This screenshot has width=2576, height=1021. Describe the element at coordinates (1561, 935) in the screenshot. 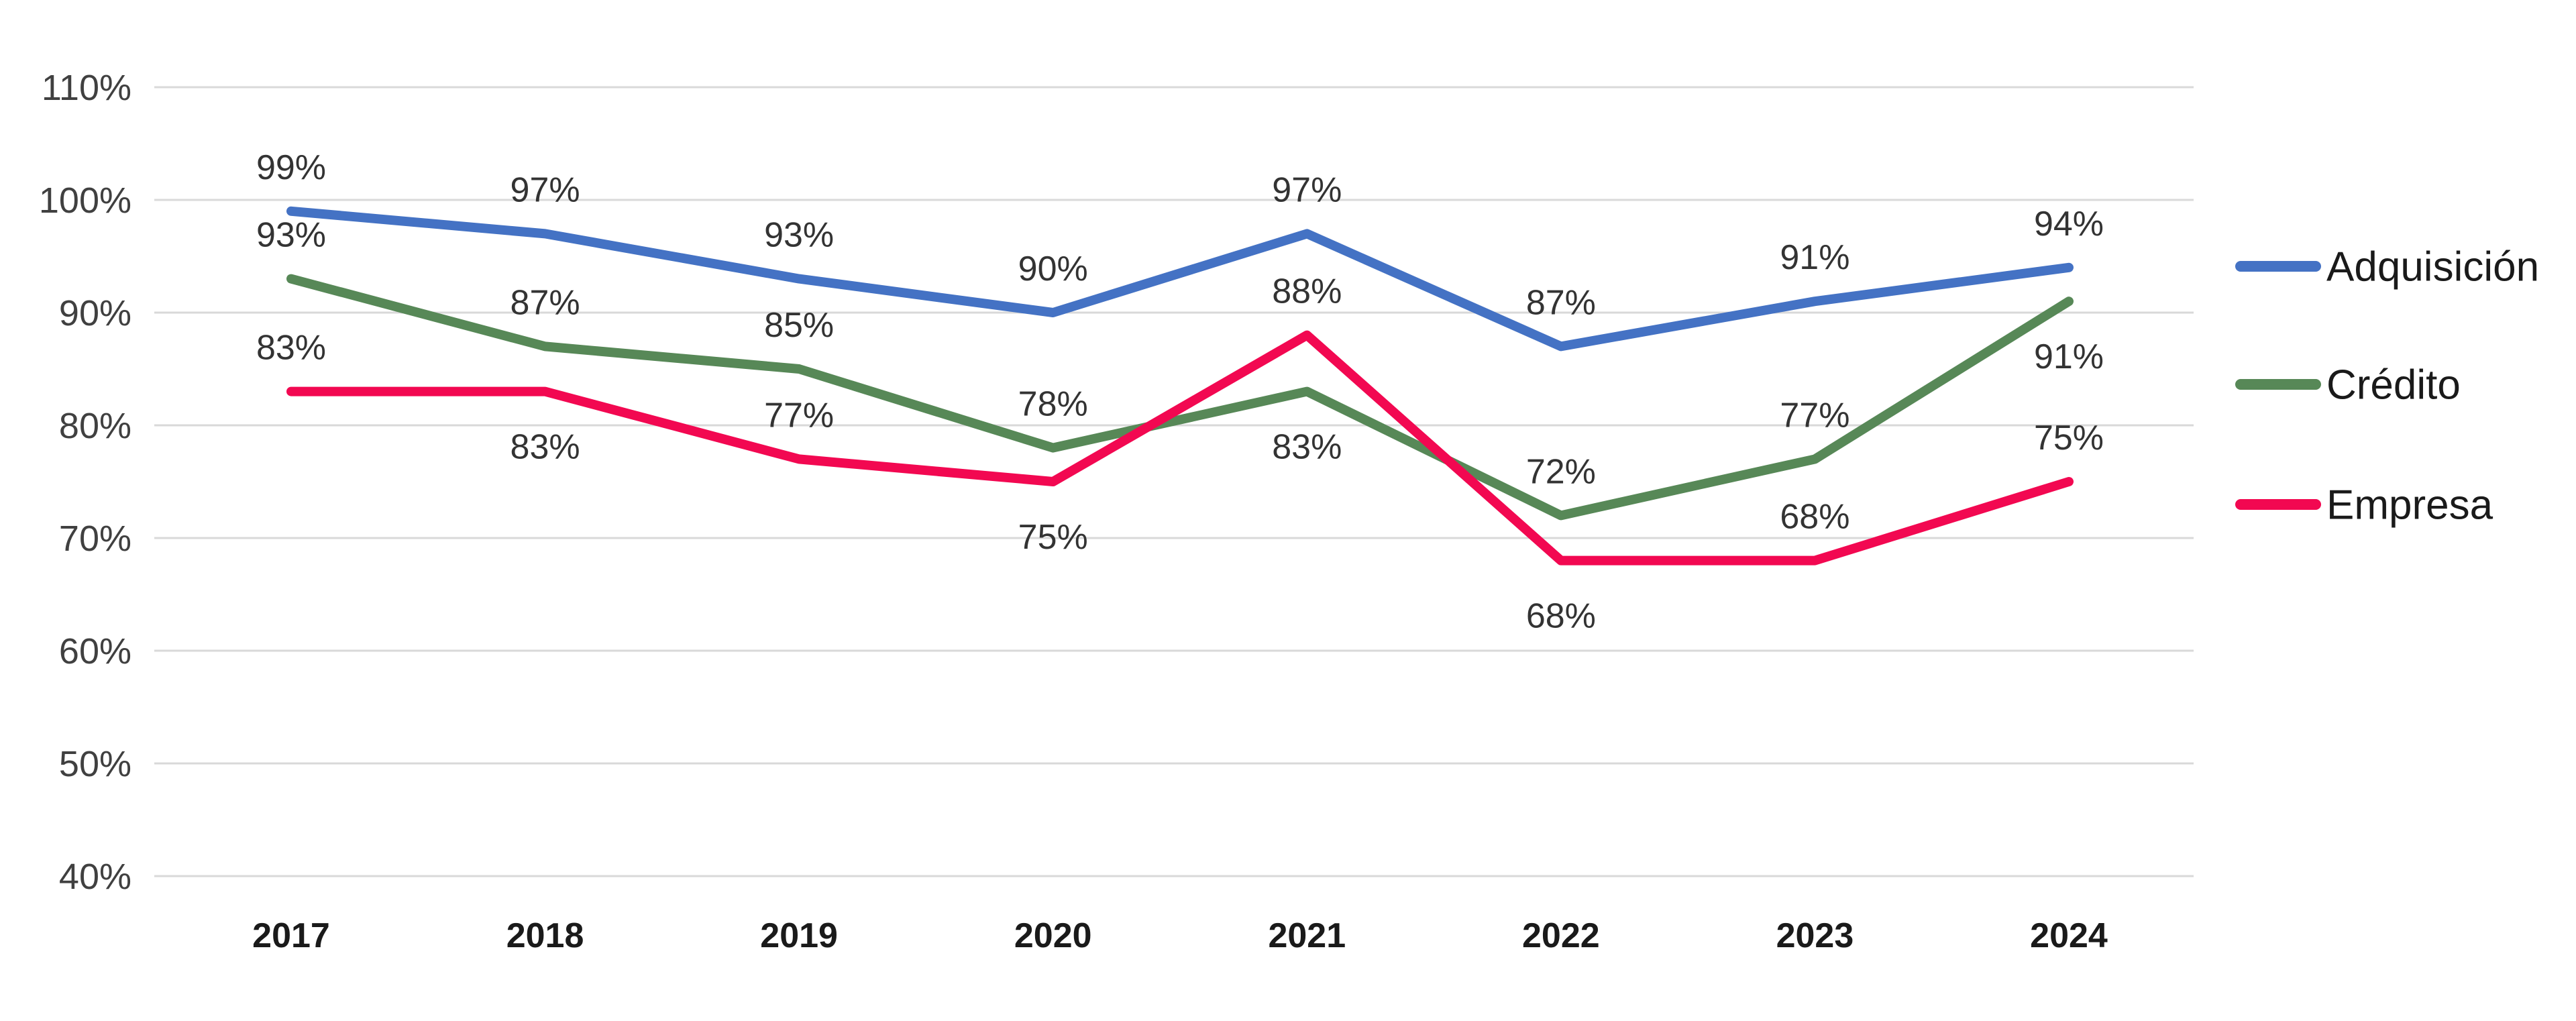

I see `x-axis-label-2022: 2022` at that location.